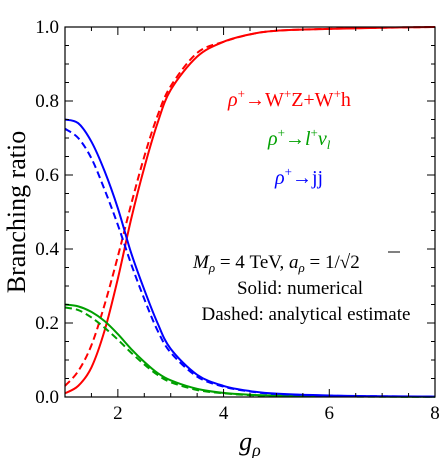 This screenshot has width=445, height=458. Describe the element at coordinates (289, 98) in the screenshot. I see `legend-entry-0: ρ+→W+Z+W+h` at that location.